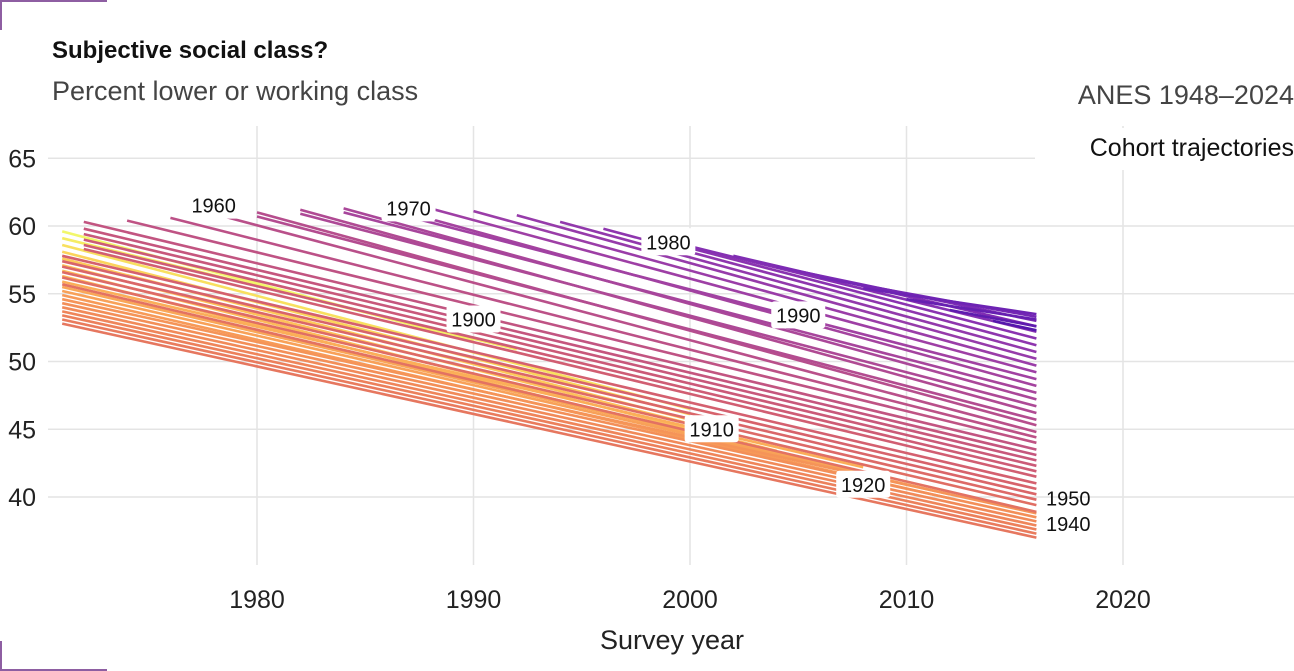 This screenshot has height=671, width=1294. Describe the element at coordinates (1014, 325) in the screenshot. I see `cohort-line-1953` at that location.